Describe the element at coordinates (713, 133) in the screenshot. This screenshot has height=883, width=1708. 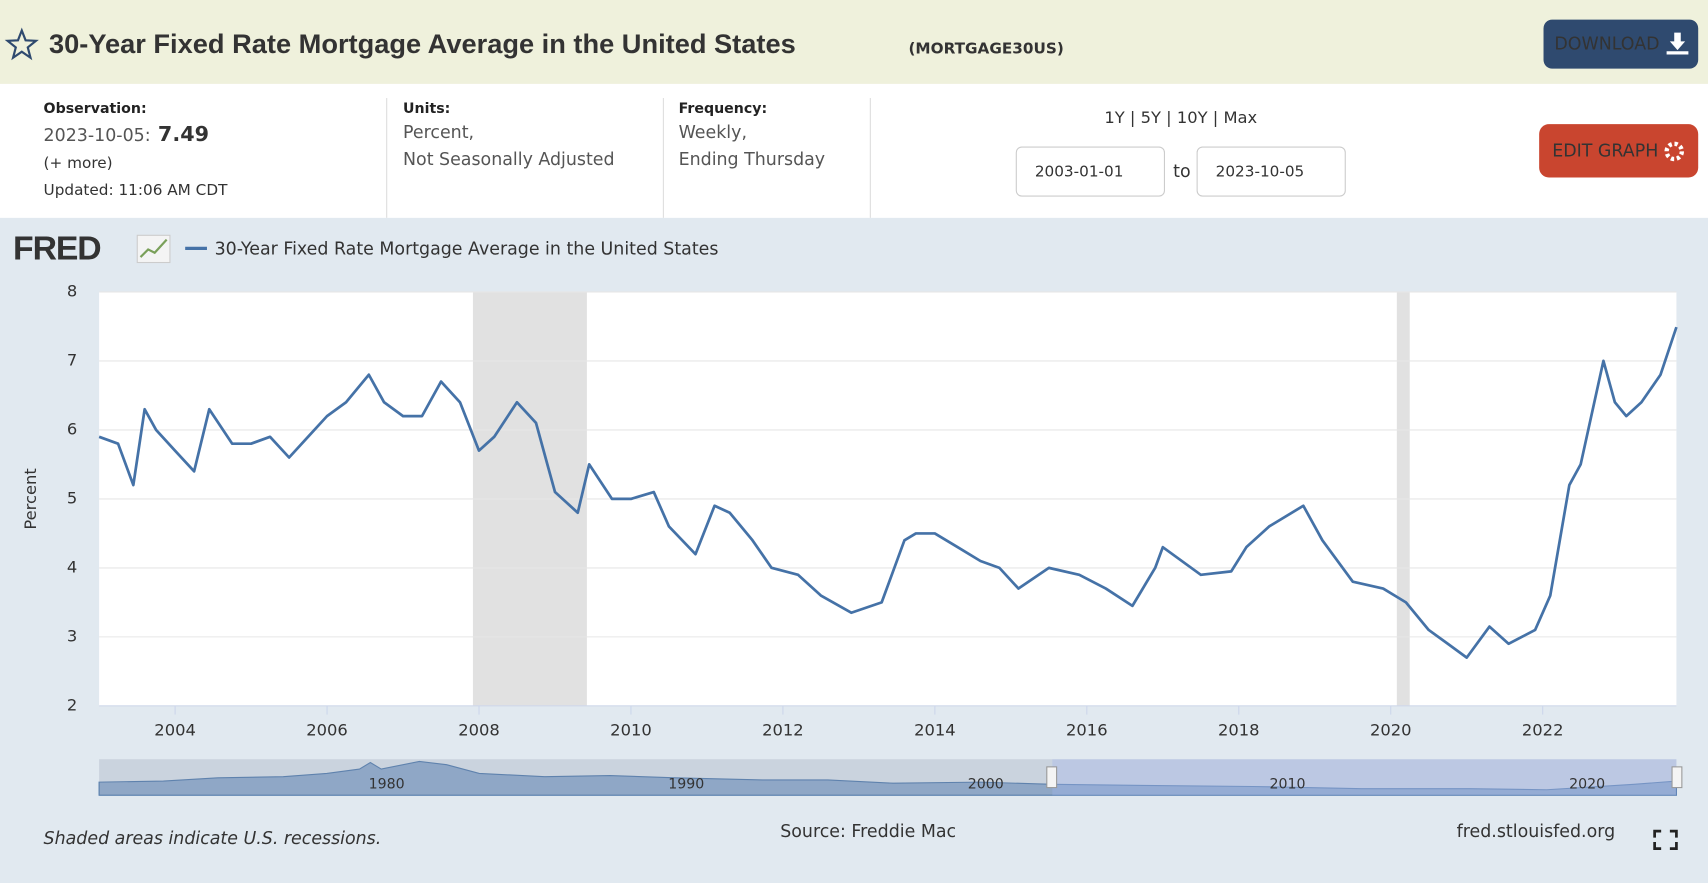
I see `frequency-line: Weekly,` at that location.